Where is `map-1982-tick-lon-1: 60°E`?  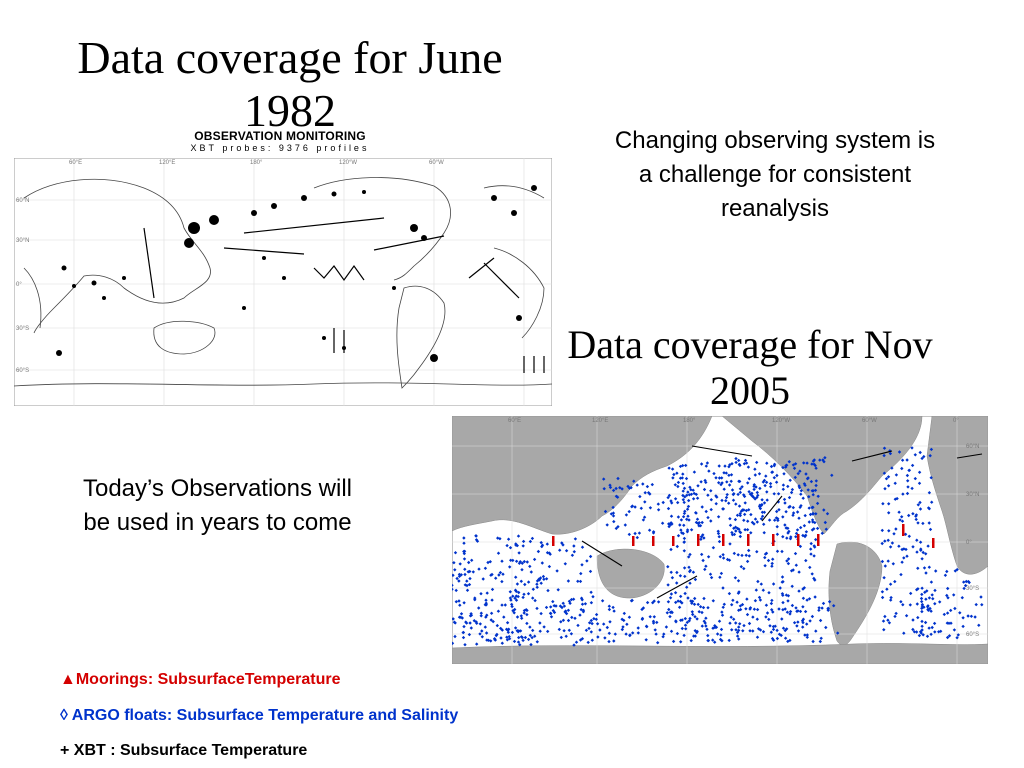
map-1982-tick-lon-1: 60°E is located at coordinates (75, 163).